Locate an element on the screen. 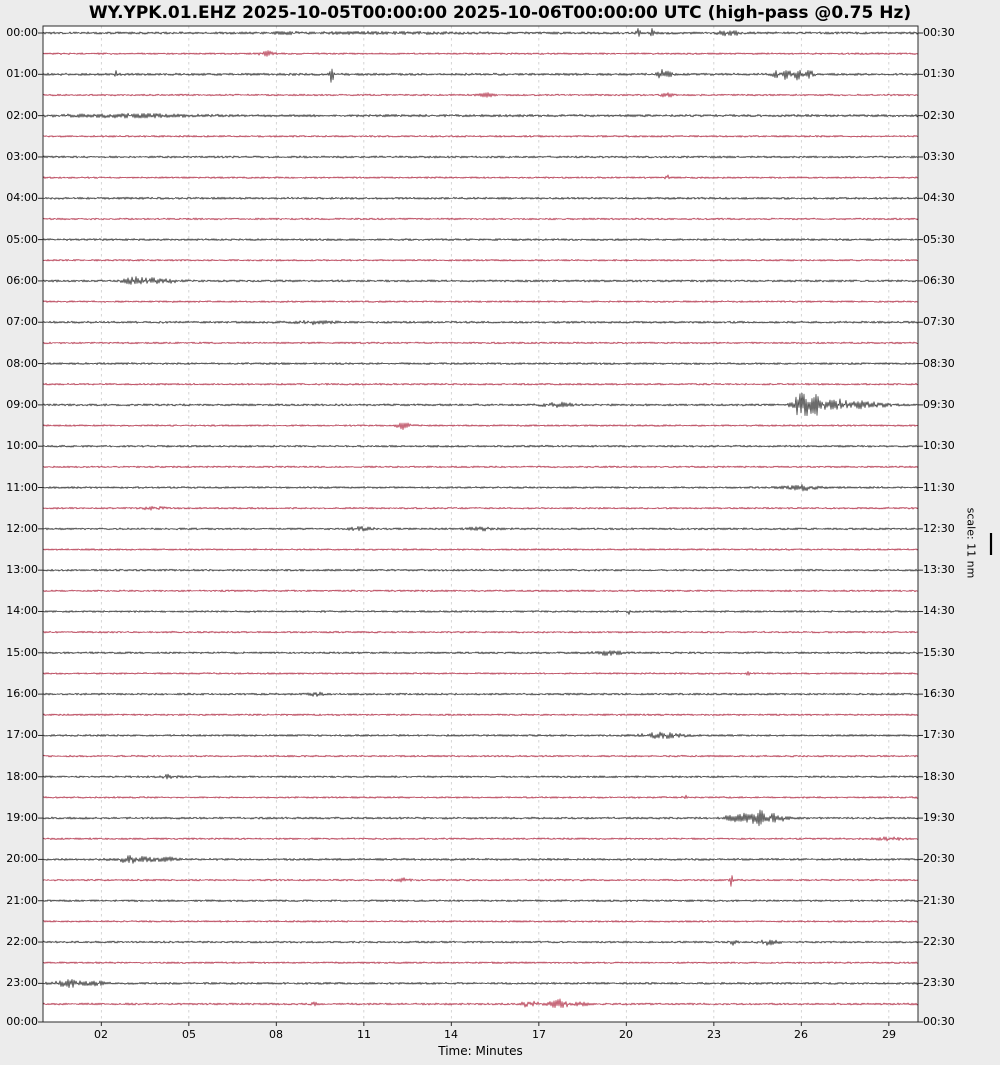 This screenshot has width=1000, height=1065. left-time-label: 08:00 is located at coordinates (22, 363).